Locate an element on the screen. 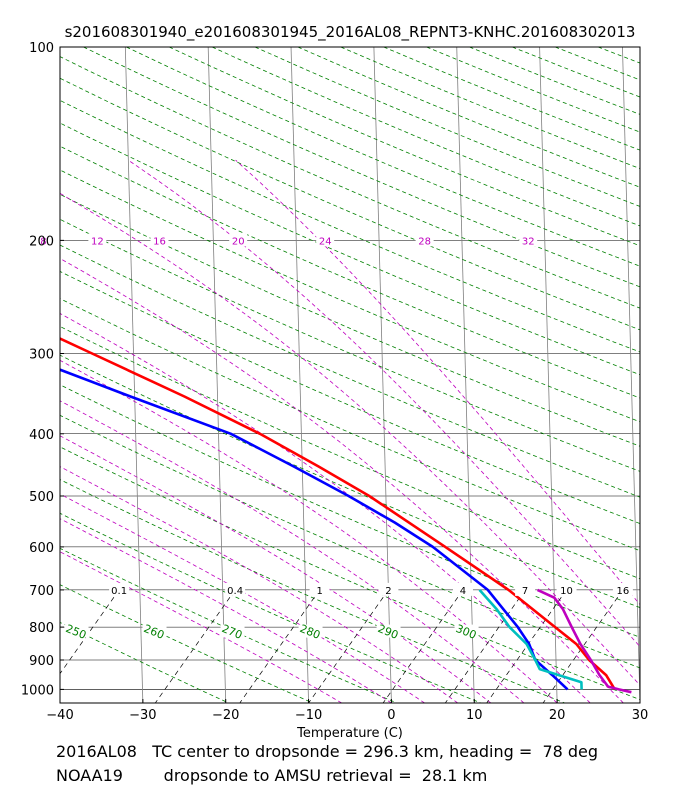  mixing-ratio-label: 2 is located at coordinates (388, 591).